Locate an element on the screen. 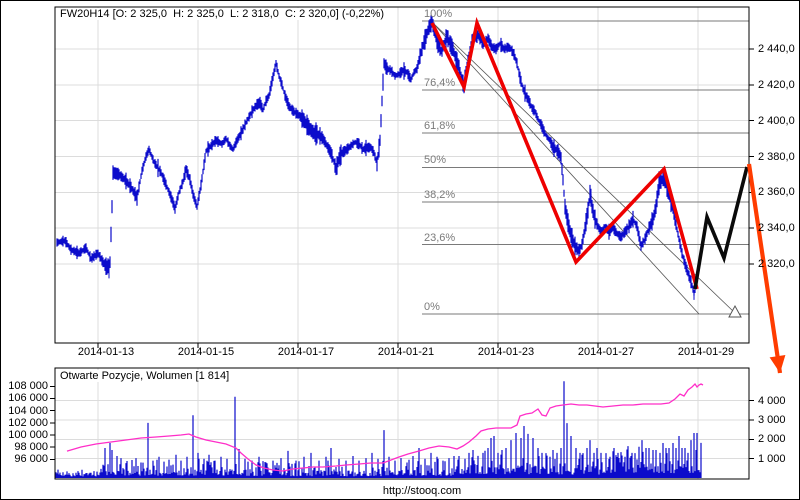  volume-panel-header: Otwarte Pozycje, Wolumen [1 814] is located at coordinates (145, 376).